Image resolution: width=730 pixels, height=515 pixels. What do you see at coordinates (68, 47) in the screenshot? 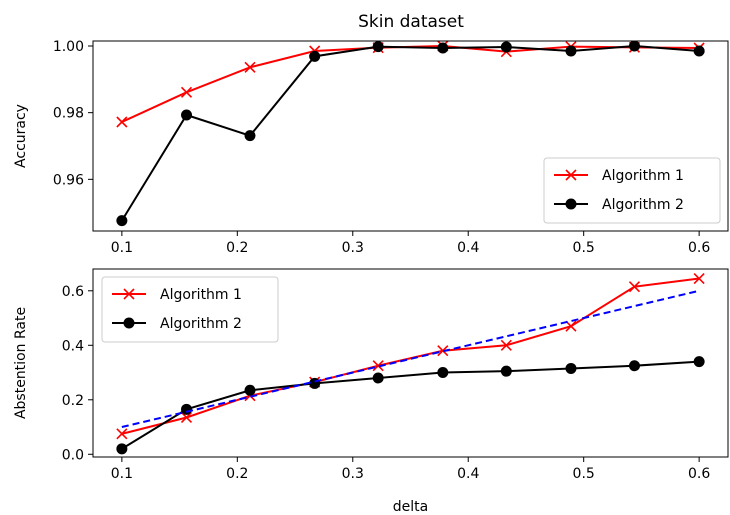
I see `y-tick-label: 1.00` at bounding box center [68, 47].